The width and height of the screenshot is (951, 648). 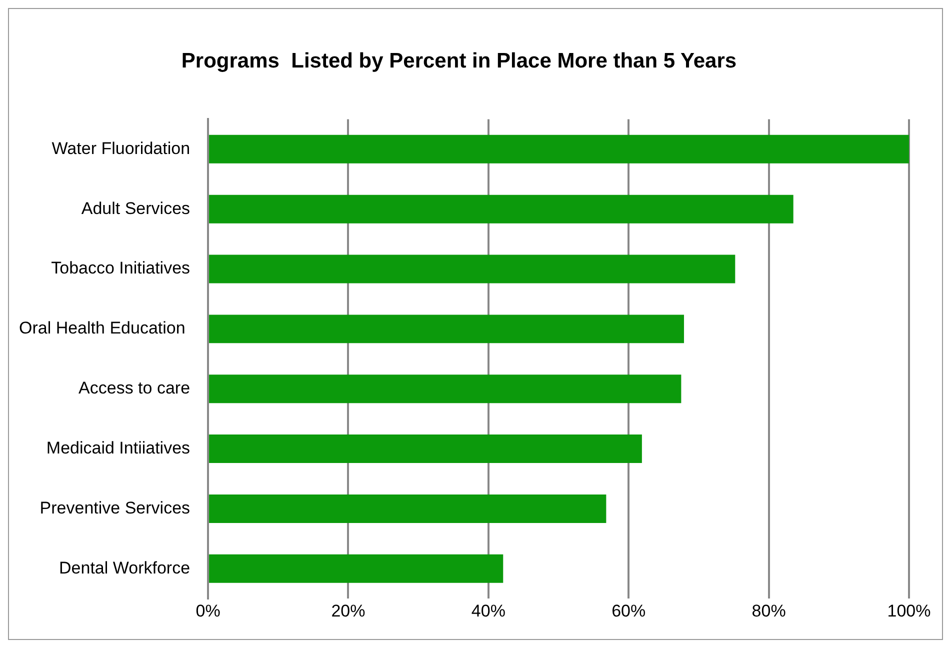 What do you see at coordinates (208, 610) in the screenshot?
I see `x-tick-label: 0%` at bounding box center [208, 610].